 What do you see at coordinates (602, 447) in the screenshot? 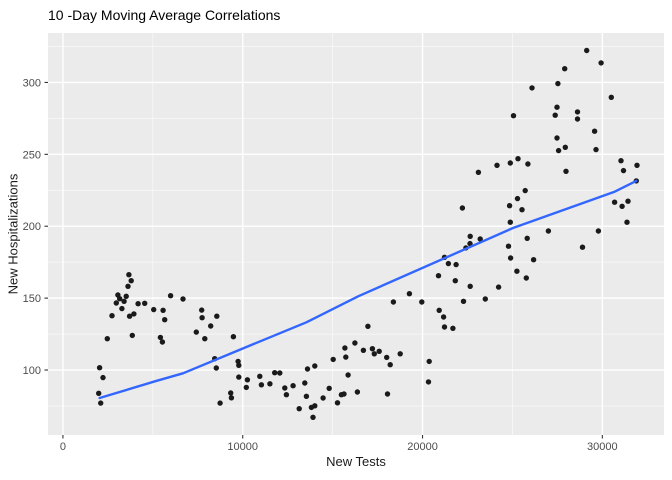
I see `x-tick-label: 30000` at bounding box center [602, 447].